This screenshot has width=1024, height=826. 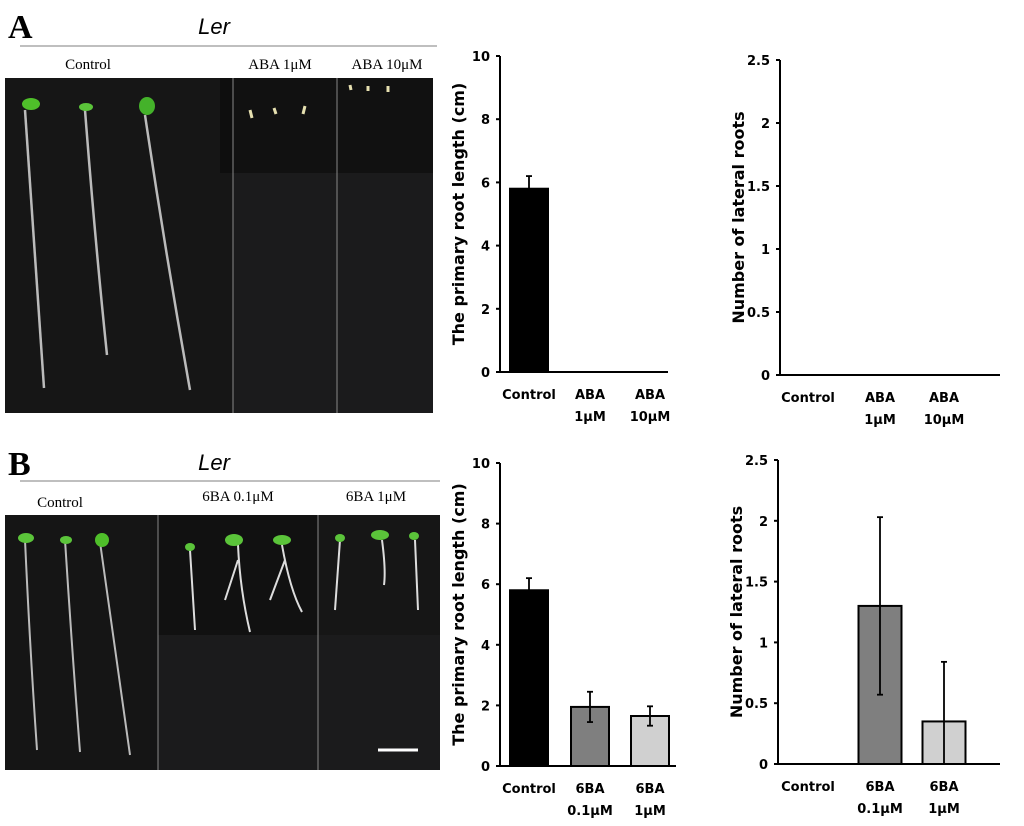 I want to click on genotype-label-a: Ler, so click(x=214, y=26).